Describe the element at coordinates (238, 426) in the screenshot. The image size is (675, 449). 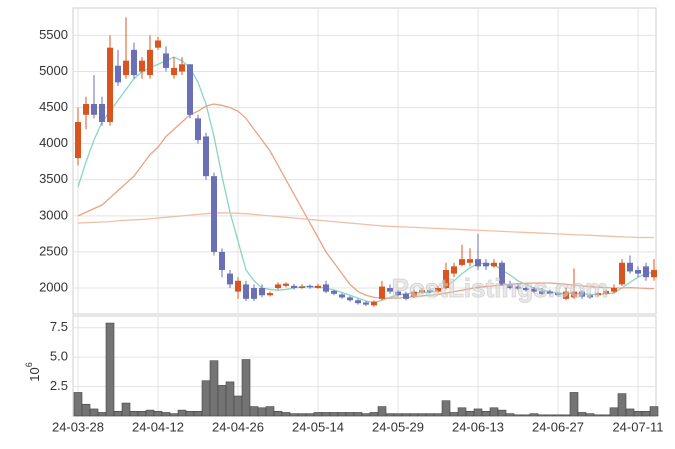
I see `x-tick-label: 24-04-26` at that location.